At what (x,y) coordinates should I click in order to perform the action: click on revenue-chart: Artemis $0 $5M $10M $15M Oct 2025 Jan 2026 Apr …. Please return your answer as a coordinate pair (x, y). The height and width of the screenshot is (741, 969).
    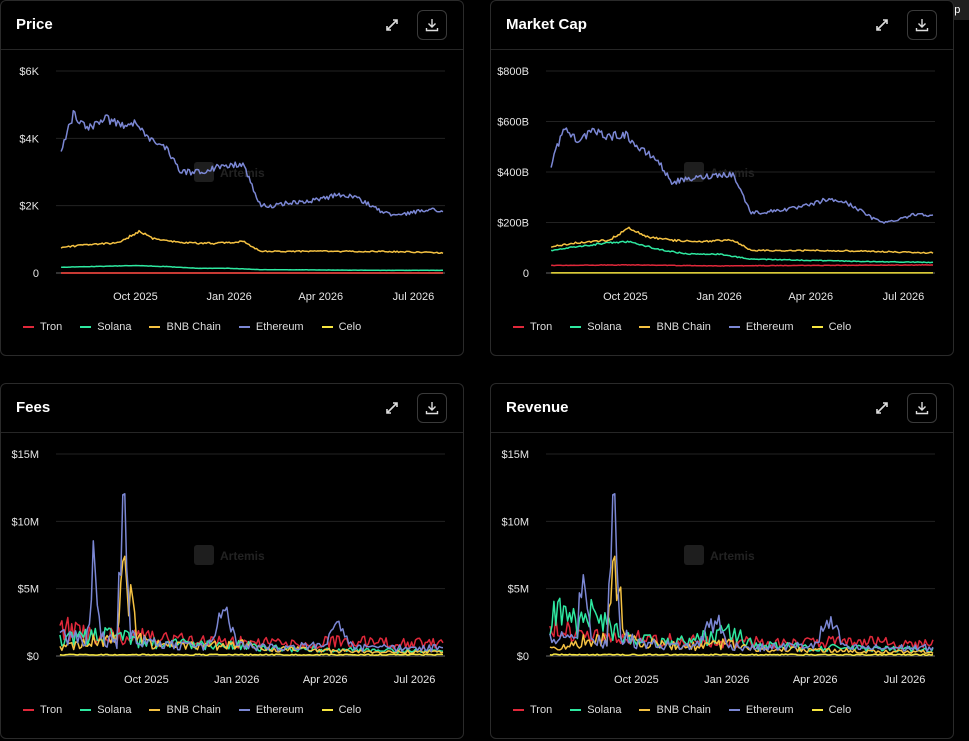
    Looking at the image, I should click on (718, 567).